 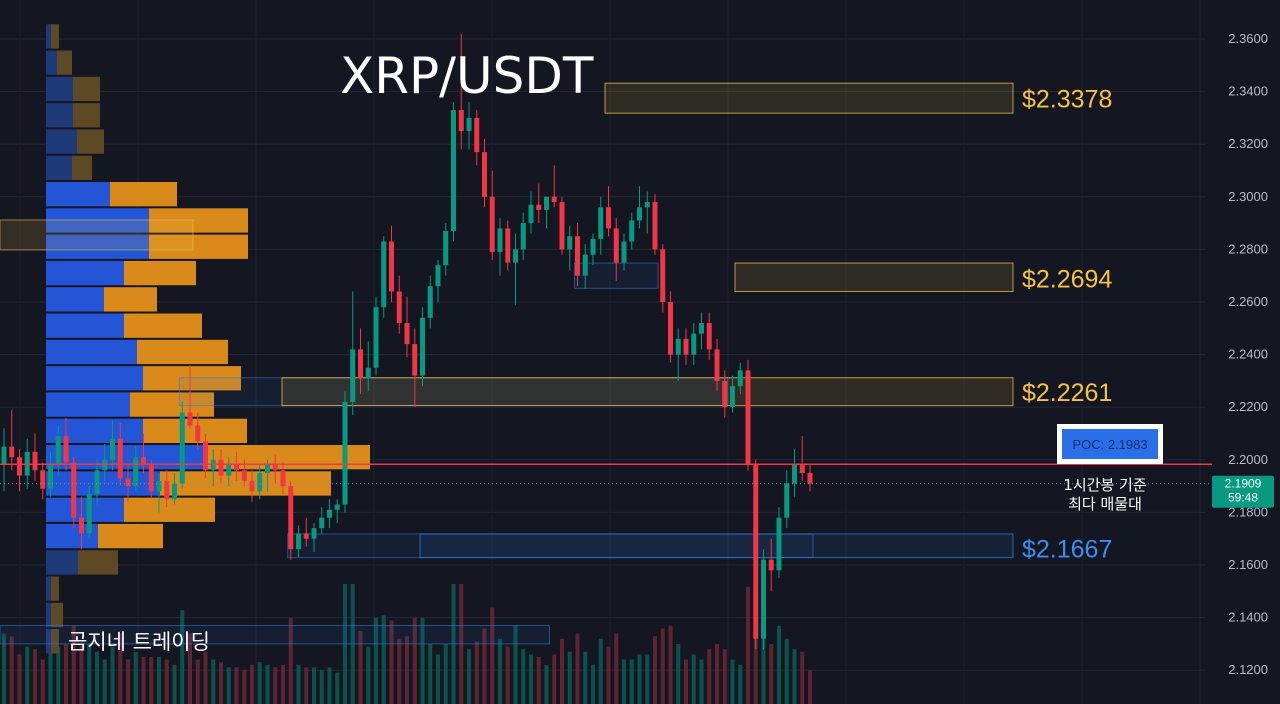 I want to click on y-tick-label: 2.1200, so click(x=1248, y=669).